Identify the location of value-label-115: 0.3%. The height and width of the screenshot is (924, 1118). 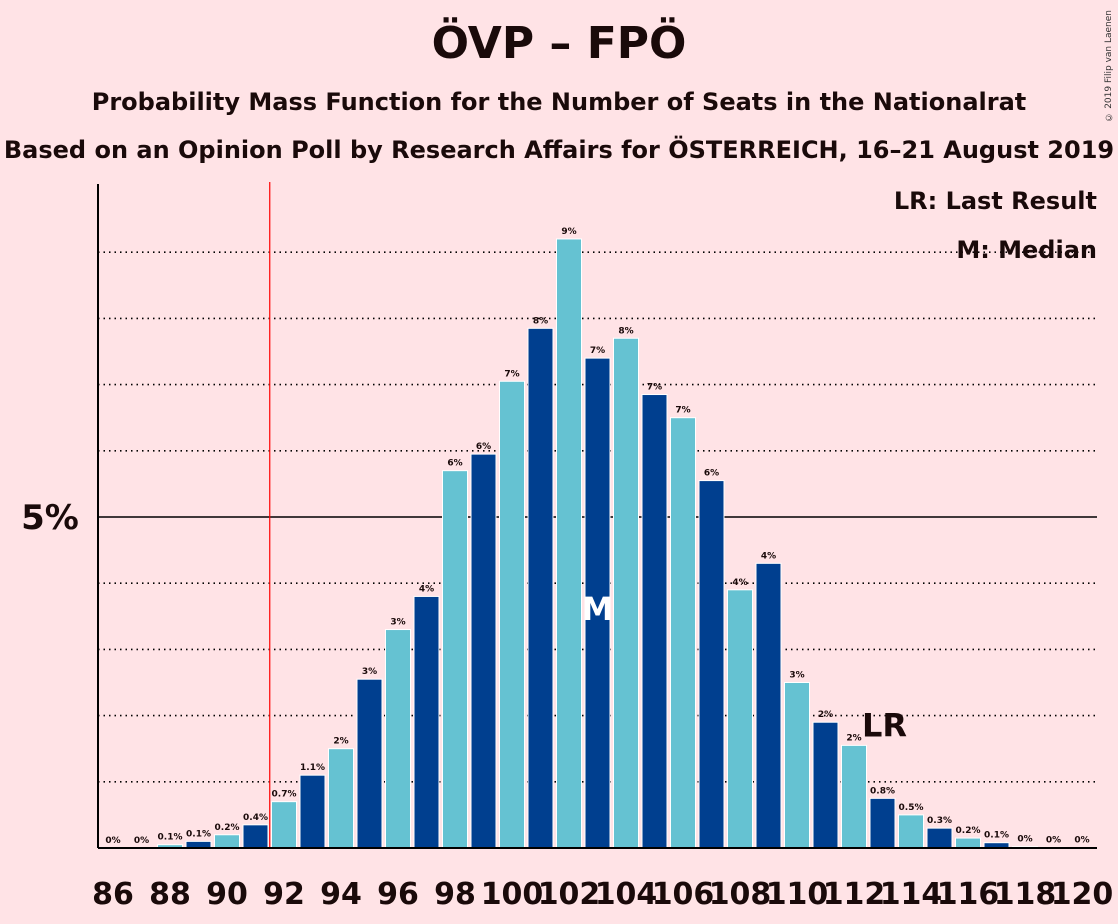
(939, 821).